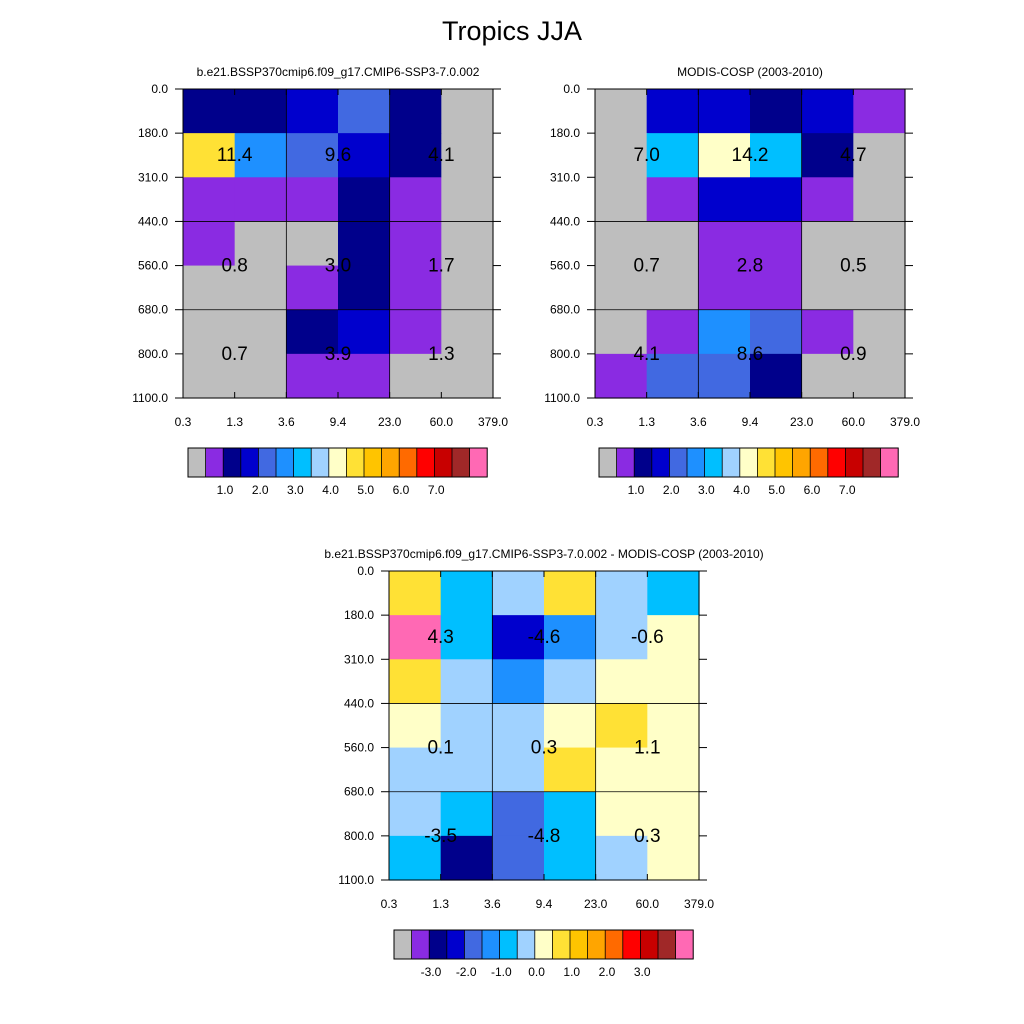  Describe the element at coordinates (647, 637) in the screenshot. I see `block-value-label: -0.6` at that location.